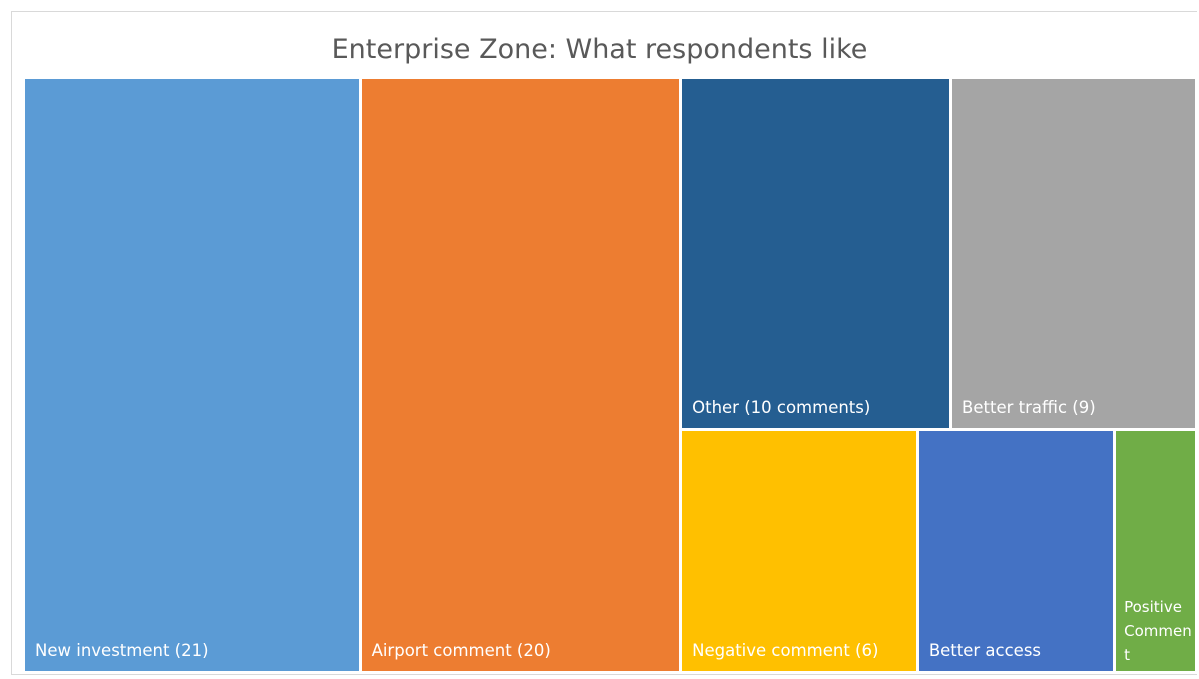  I want to click on treemap-tile-negative-comment: Negative comment (6), so click(799, 550).